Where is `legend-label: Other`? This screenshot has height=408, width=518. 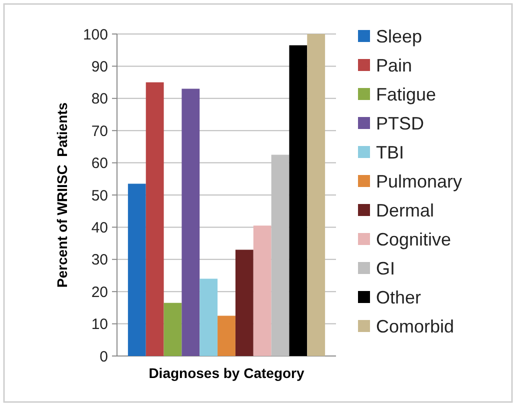 legend-label: Other is located at coordinates (399, 297).